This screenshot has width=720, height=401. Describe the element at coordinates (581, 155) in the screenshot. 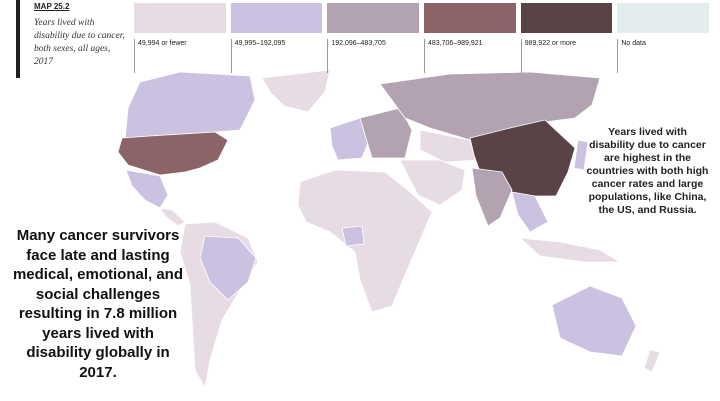

I see `japan` at that location.